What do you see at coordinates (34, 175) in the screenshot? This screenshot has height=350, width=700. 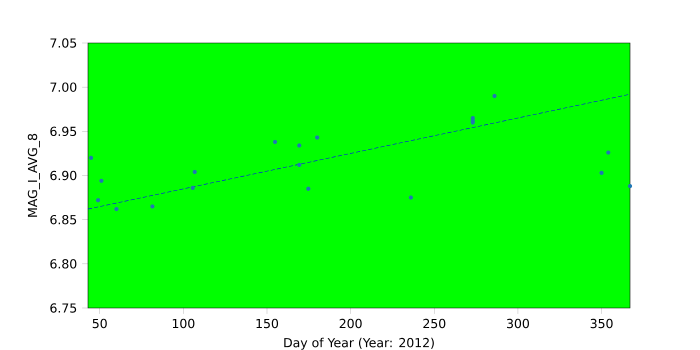 I see `y-axis-title: MAG_I_AVG_8` at bounding box center [34, 175].